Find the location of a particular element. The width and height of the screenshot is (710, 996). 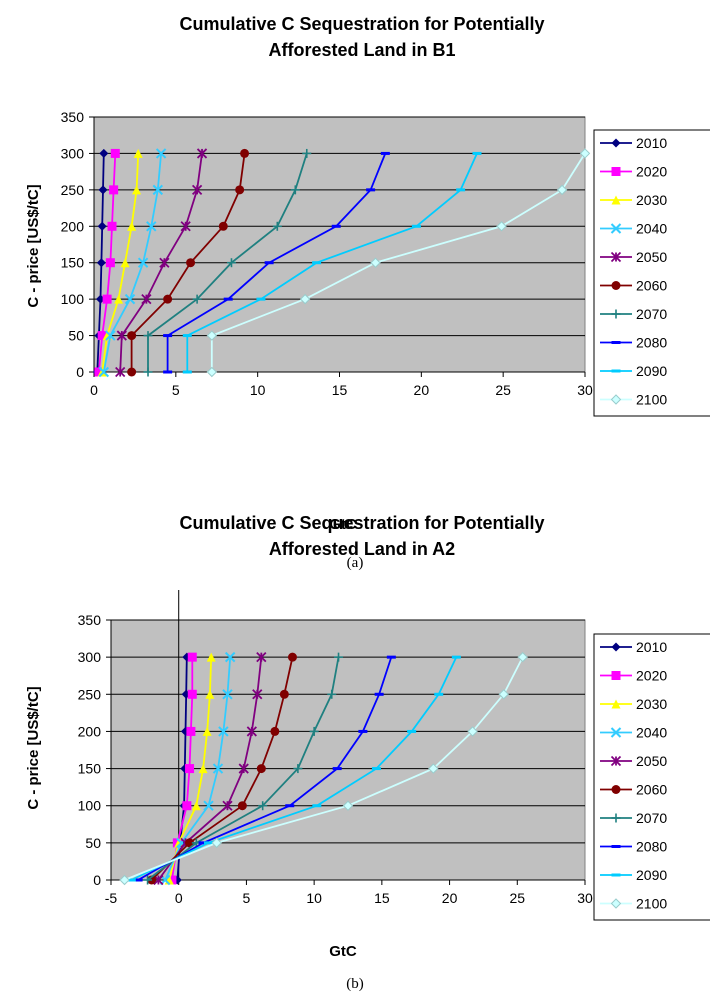

y-tick-label-250: 250 is located at coordinates (90, 694).